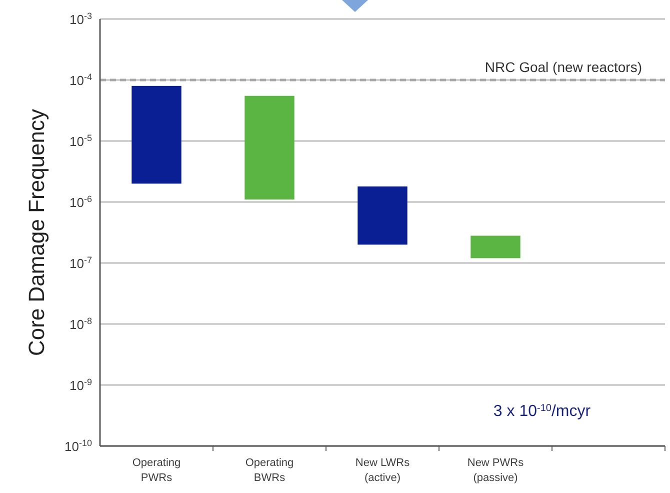  What do you see at coordinates (563, 67) in the screenshot?
I see `ref-line-label: NRC Goal (new reactors)` at bounding box center [563, 67].